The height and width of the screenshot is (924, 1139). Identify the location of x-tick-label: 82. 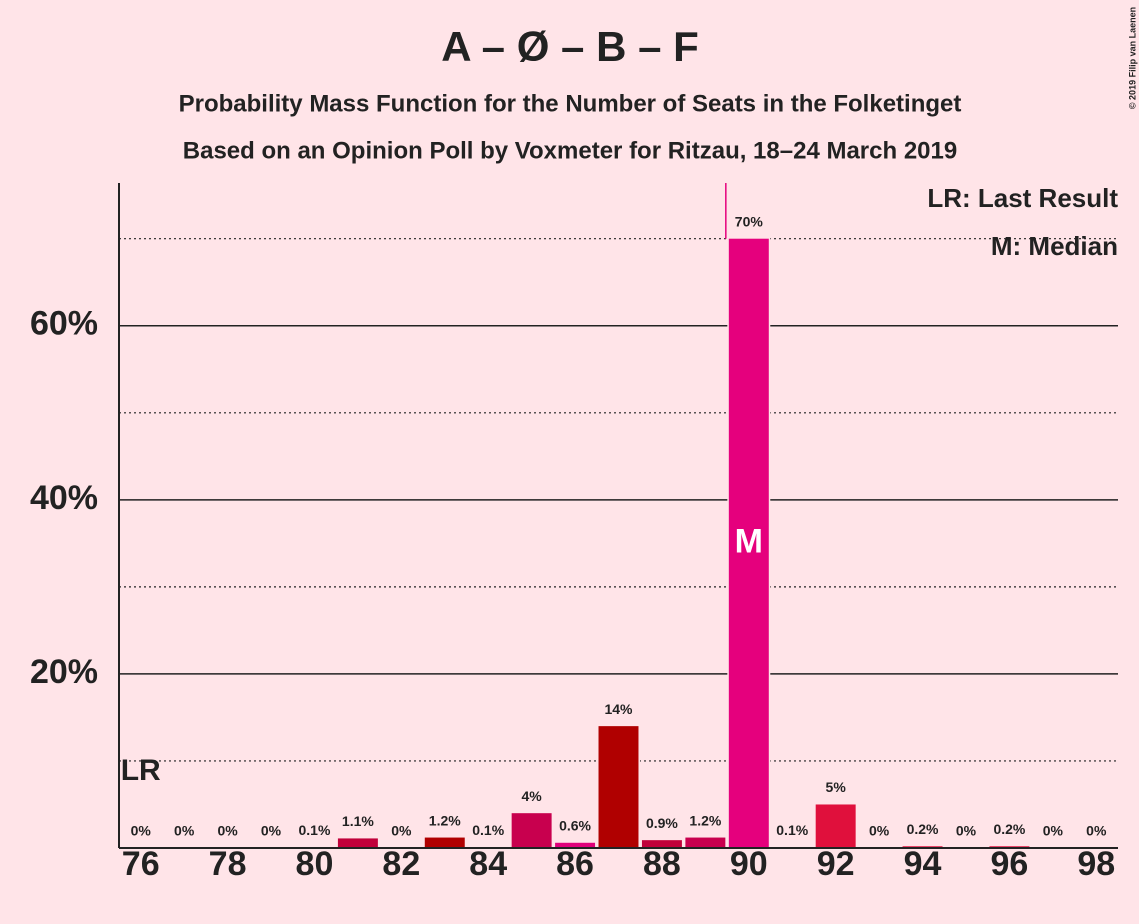
(401, 864).